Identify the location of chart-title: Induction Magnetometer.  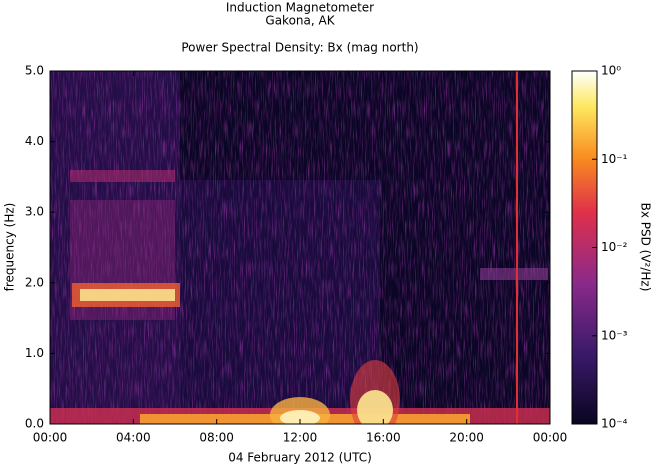
(300, 8).